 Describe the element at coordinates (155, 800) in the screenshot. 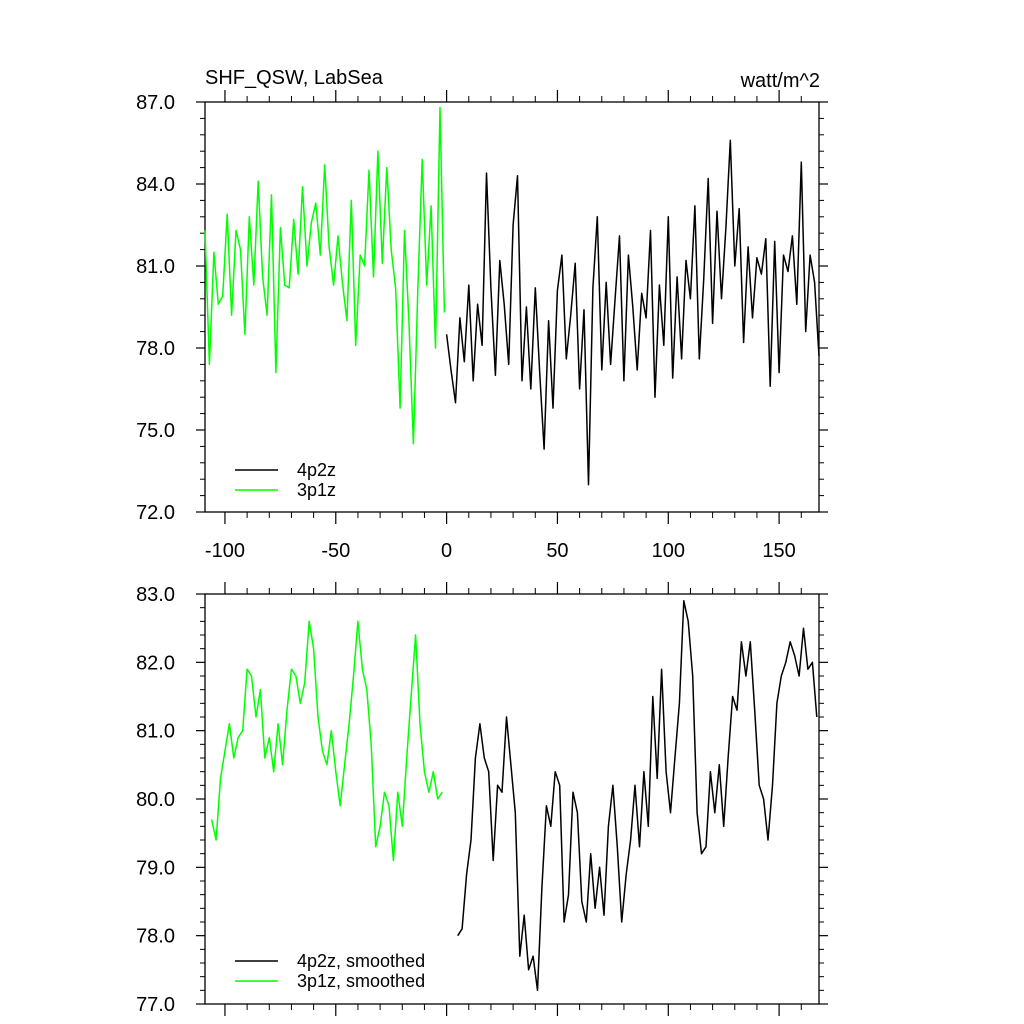

I see `y-tick-label: 80.0` at that location.